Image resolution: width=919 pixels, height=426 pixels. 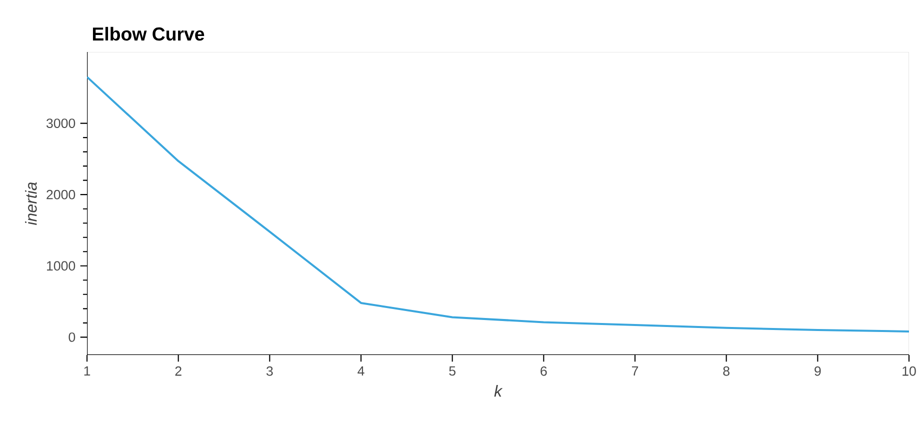 I want to click on x-tick-label: 3, so click(x=269, y=371).